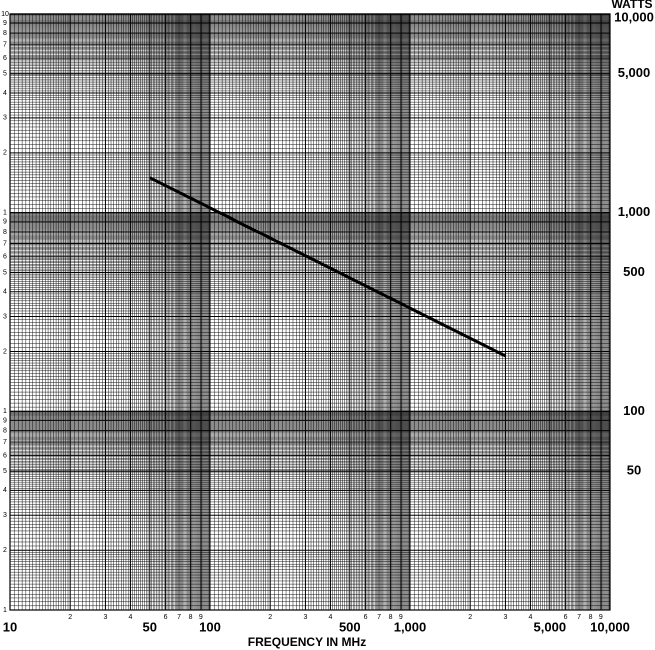 The height and width of the screenshot is (650, 655). What do you see at coordinates (610, 626) in the screenshot?
I see `x-tick-label: 10,000` at bounding box center [610, 626].